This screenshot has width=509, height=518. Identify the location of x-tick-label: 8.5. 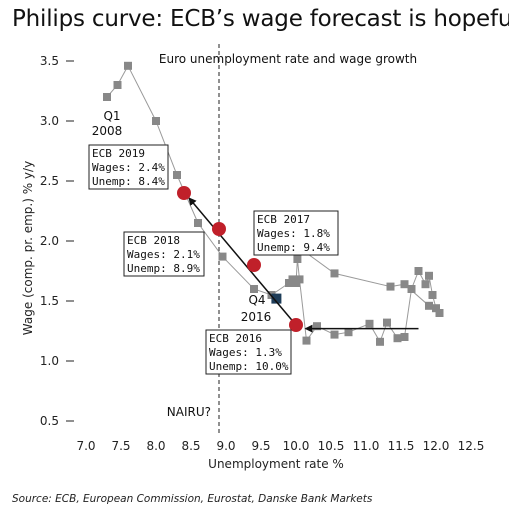
(190, 446).